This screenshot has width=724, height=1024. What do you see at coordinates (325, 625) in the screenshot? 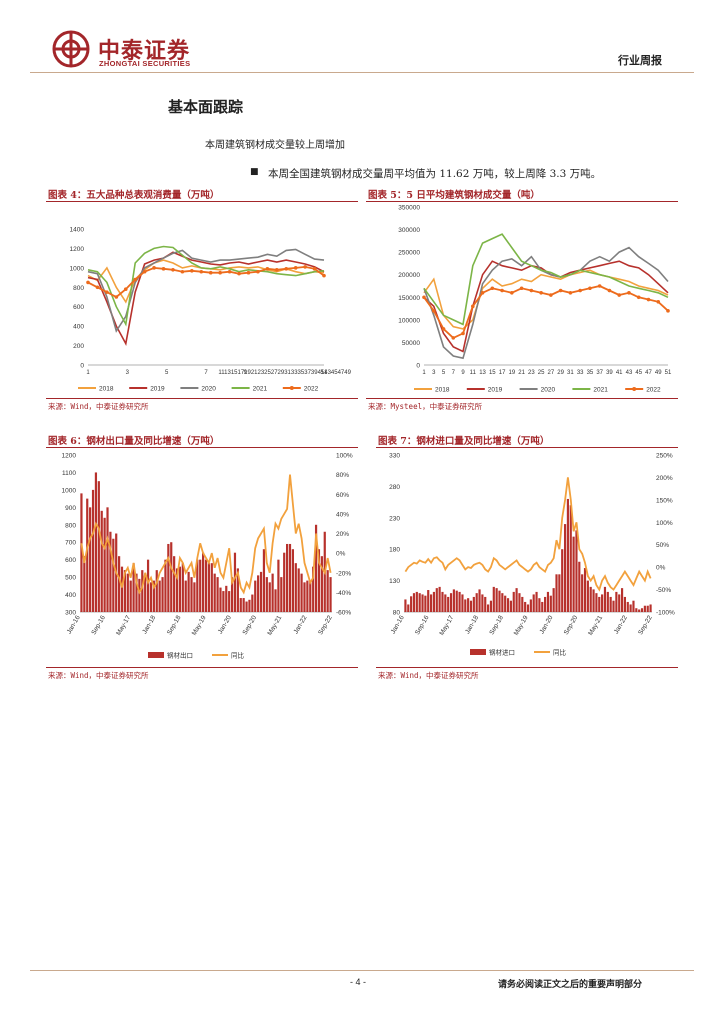
I see `x-tick-label: Sep-22` at bounding box center [325, 625].